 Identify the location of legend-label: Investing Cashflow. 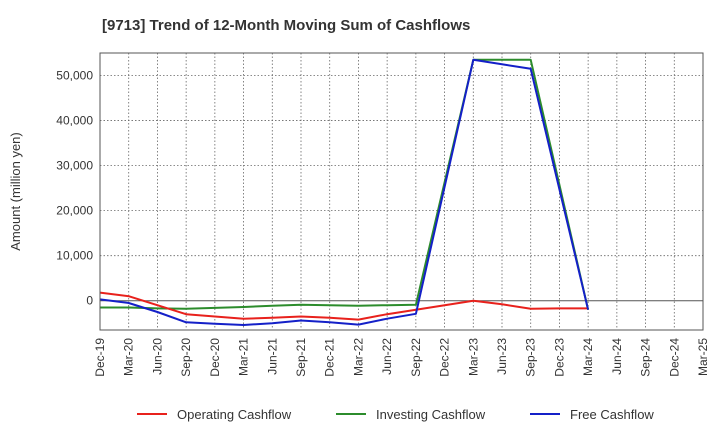
(431, 414).